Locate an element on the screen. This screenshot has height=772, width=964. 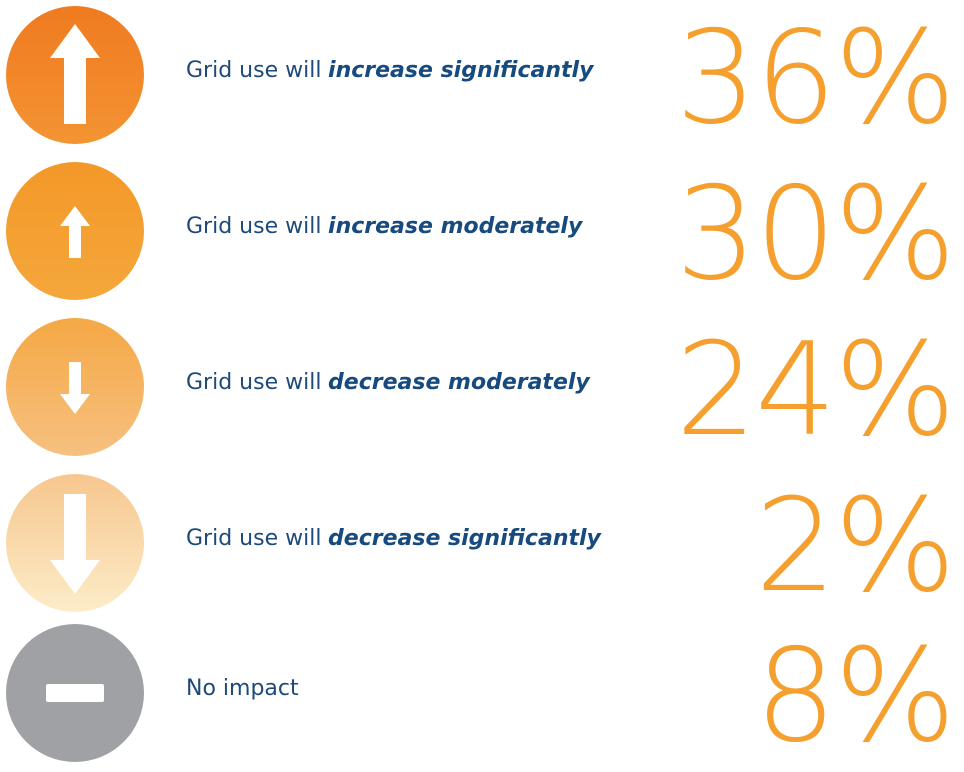
emphasis: increase significantly is located at coordinates (461, 70).